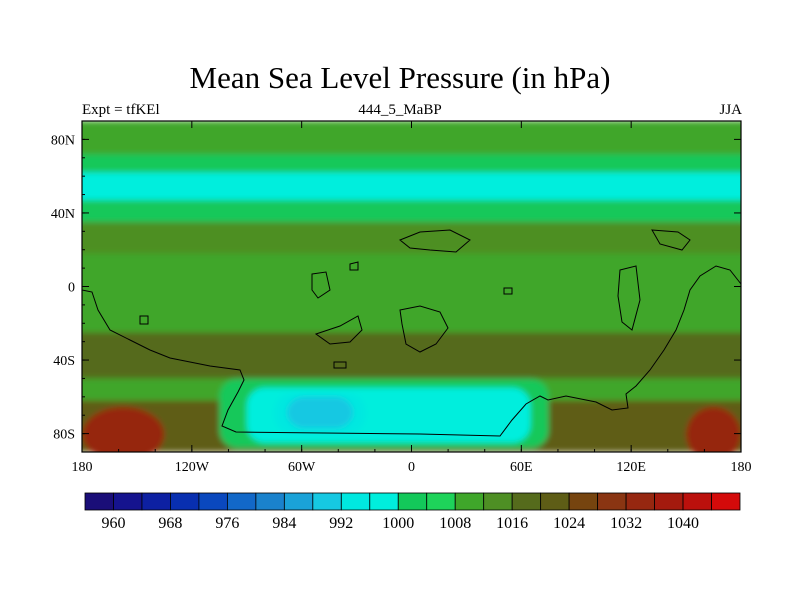 The height and width of the screenshot is (600, 800). What do you see at coordinates (64, 361) in the screenshot?
I see `y-tick-label: 40S` at bounding box center [64, 361].